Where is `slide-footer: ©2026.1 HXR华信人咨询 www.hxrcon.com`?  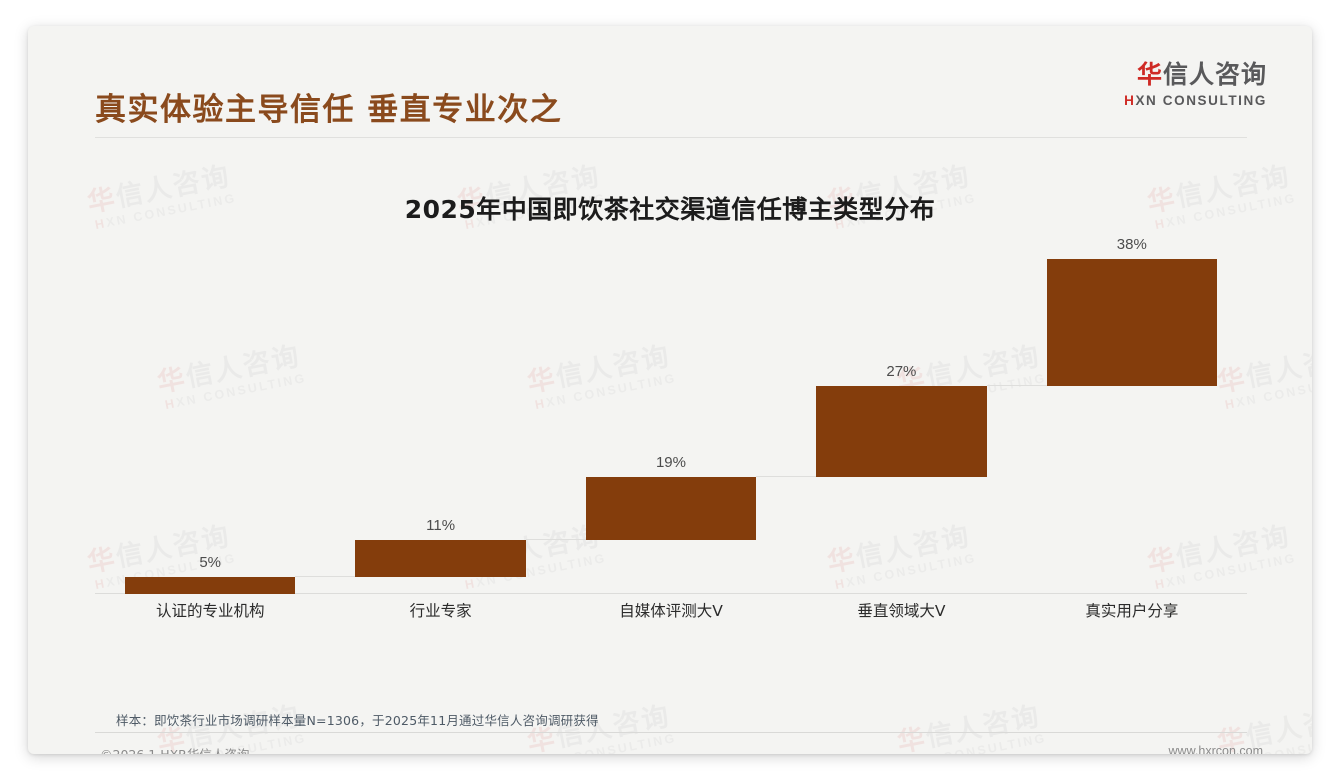
slide-footer: ©2026.1 HXR华信人咨询 www.hxrcon.com is located at coordinates (670, 746).